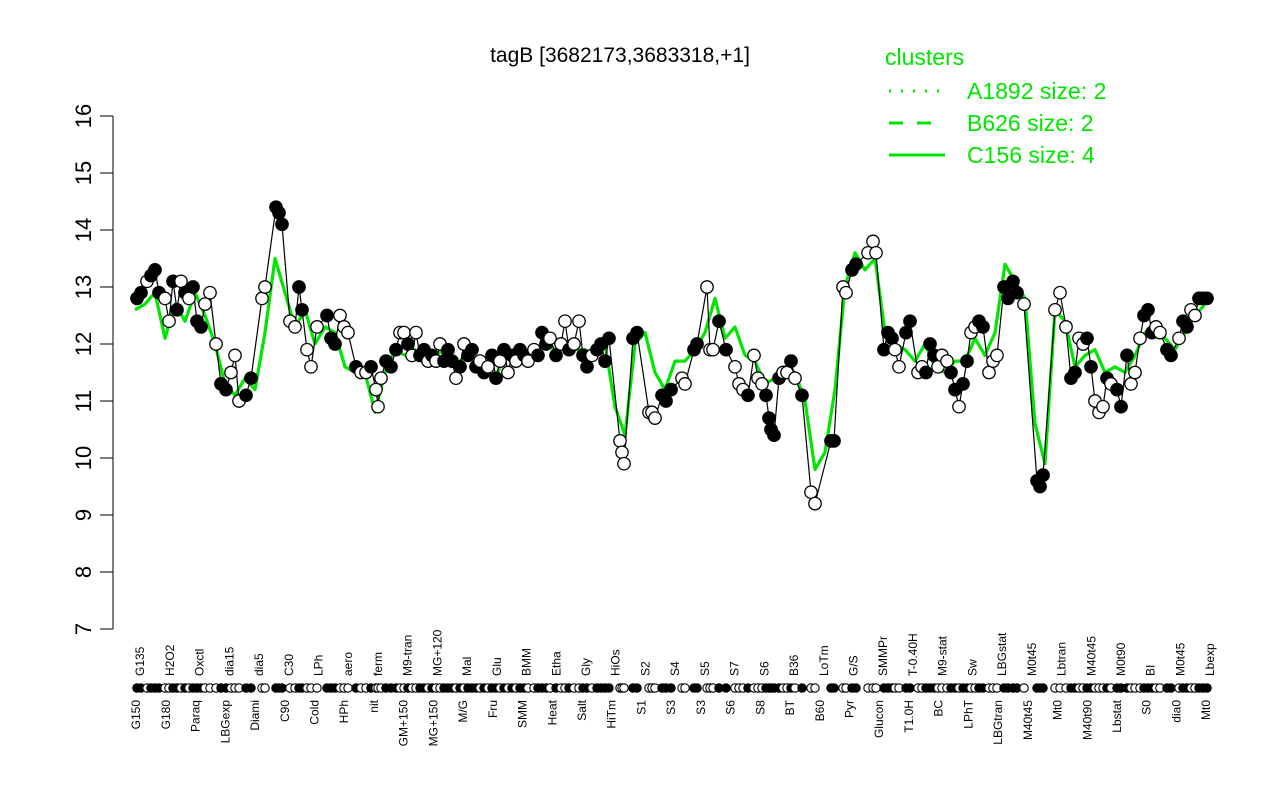 The image size is (1280, 800). Describe the element at coordinates (467, 666) in the screenshot. I see `x-tick-label: Mal` at that location.